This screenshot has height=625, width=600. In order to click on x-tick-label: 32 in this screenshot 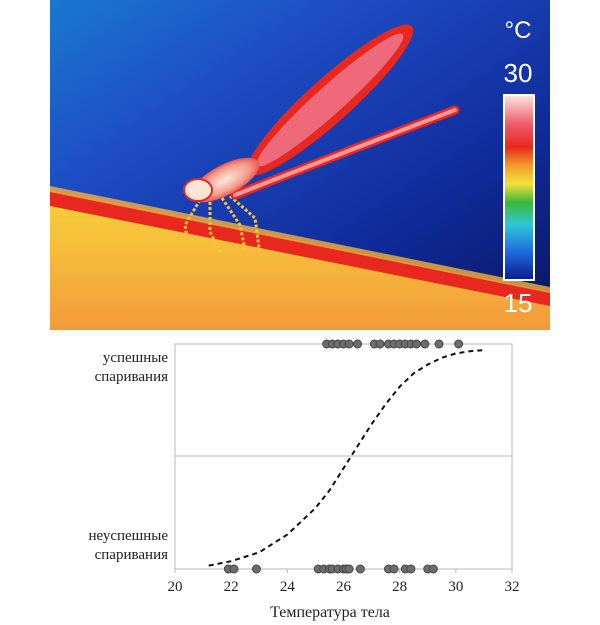, I will do `click(512, 587)`.